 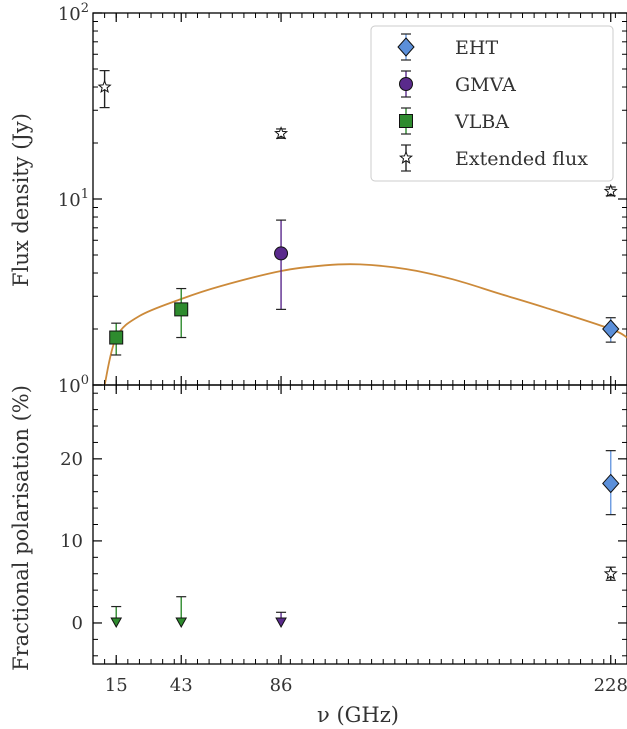 What do you see at coordinates (21, 528) in the screenshot?
I see `y-axis-label-polarisation: Fractional polarisation (%)` at bounding box center [21, 528].